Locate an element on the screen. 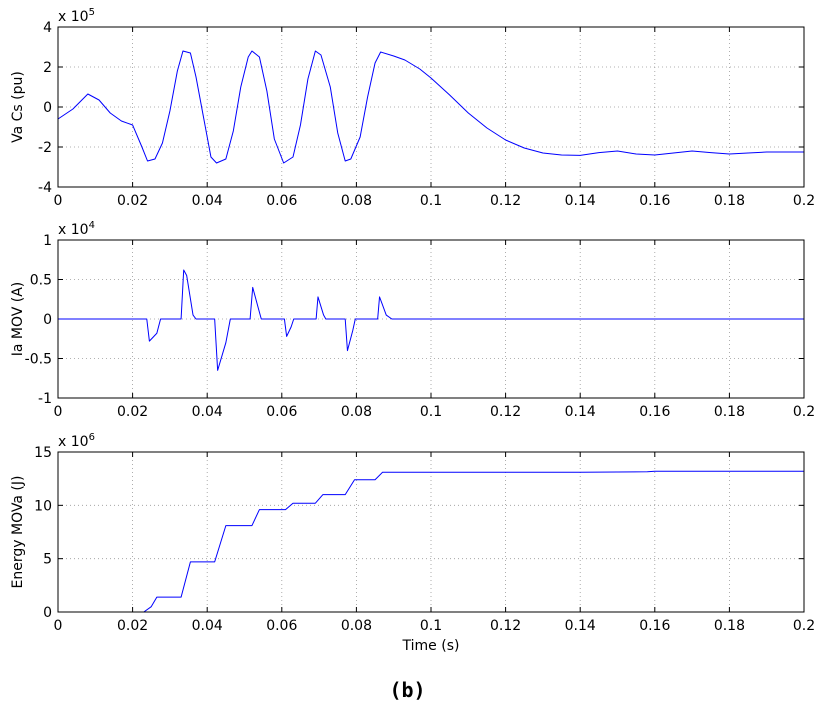  chart3-ytick-label: 0 is located at coordinates (47, 613).